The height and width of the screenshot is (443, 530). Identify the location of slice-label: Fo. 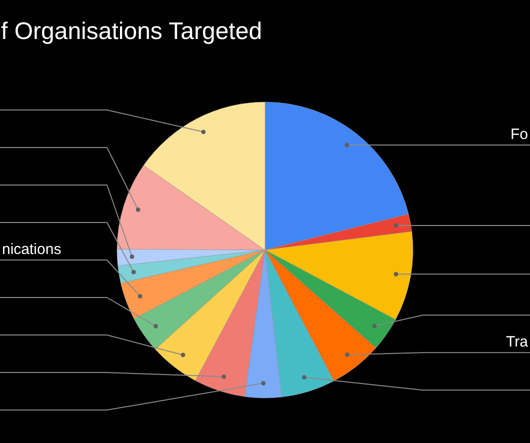
(519, 135).